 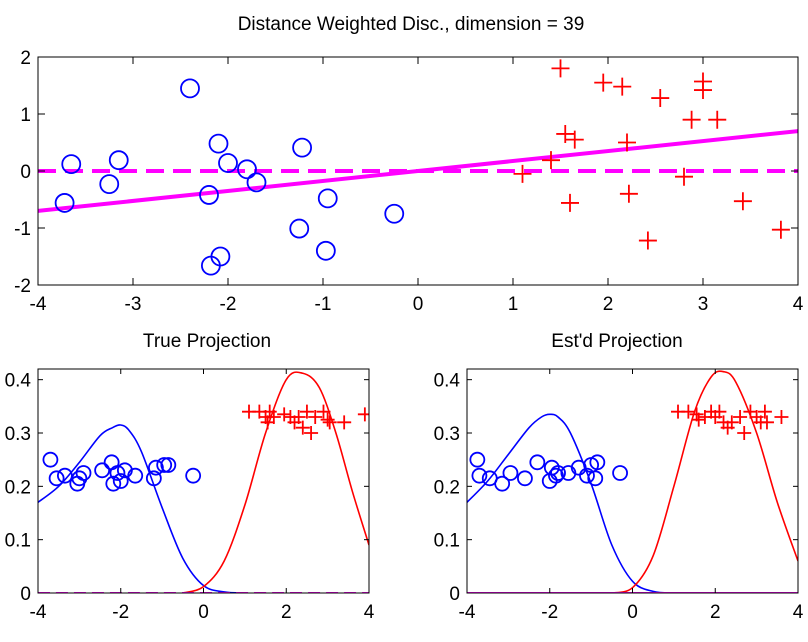 I want to click on x-tick-label: -3, so click(x=133, y=304).